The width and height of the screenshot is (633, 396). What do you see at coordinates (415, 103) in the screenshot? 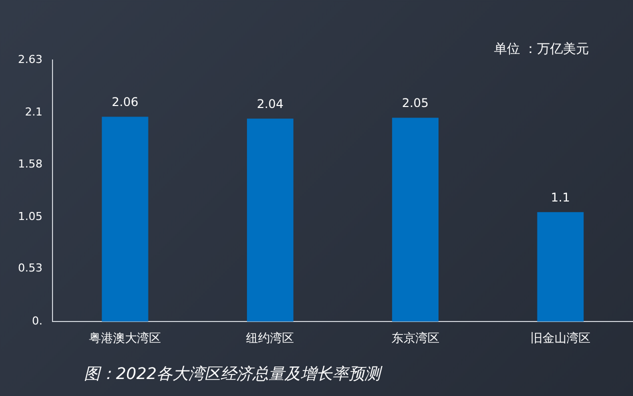
I see `data-label: 2.05` at bounding box center [415, 103].